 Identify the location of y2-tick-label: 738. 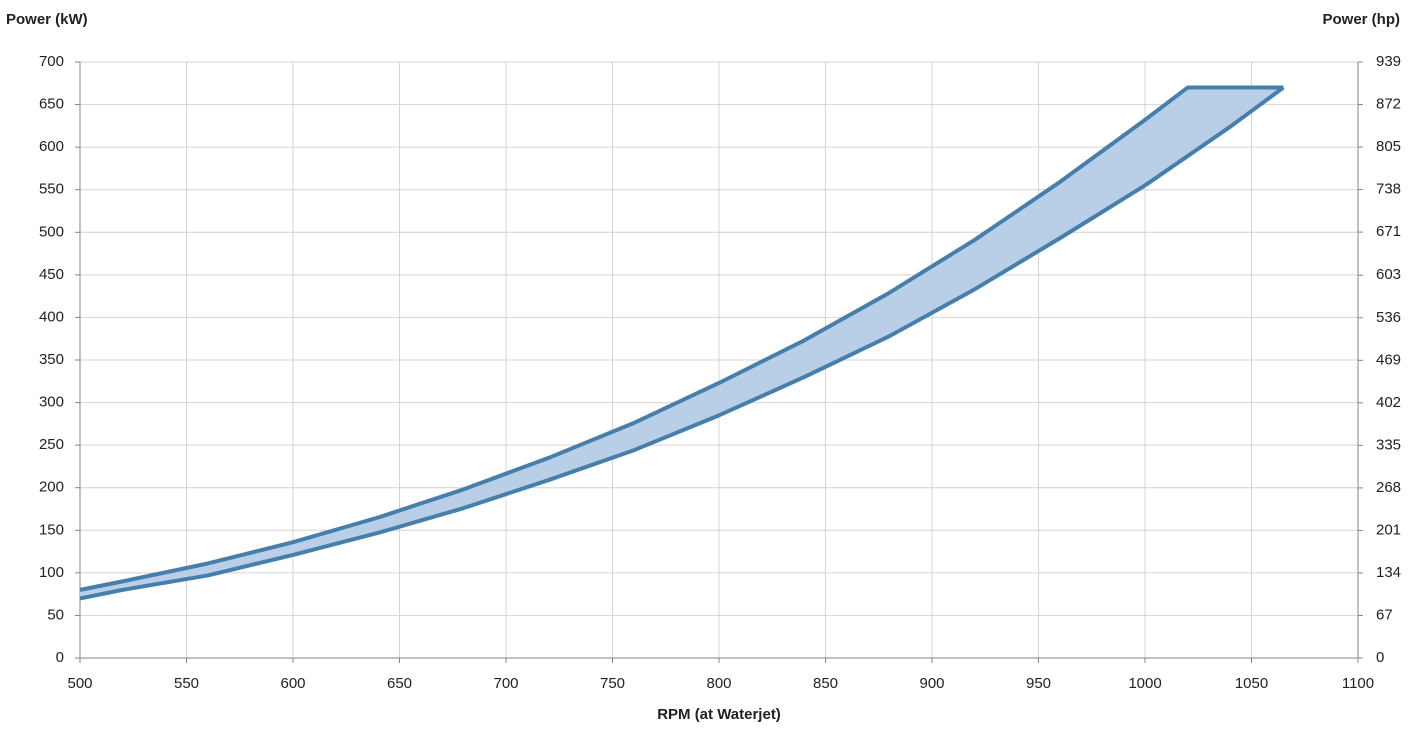
(1388, 189).